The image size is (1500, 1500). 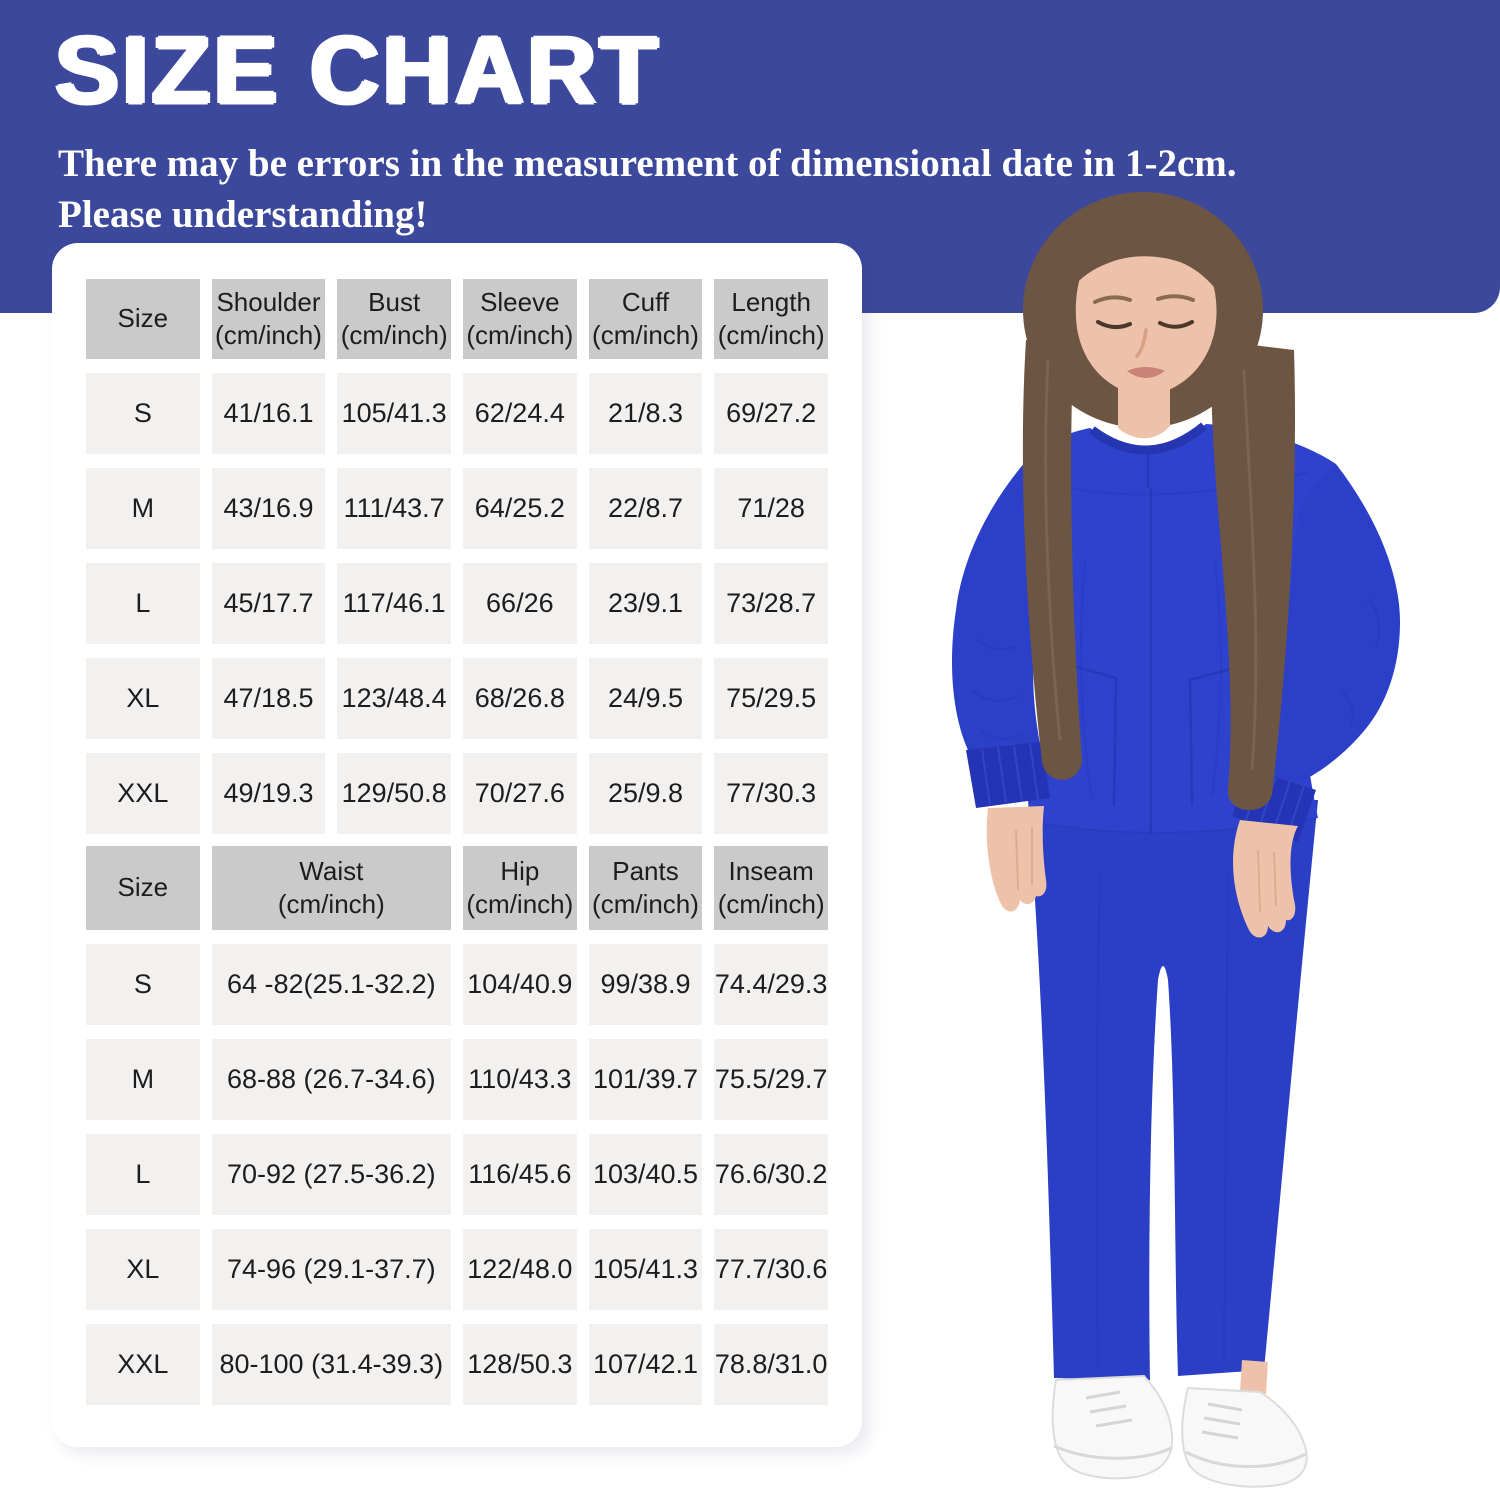 I want to click on value-cell: 70/27.6, so click(x=519, y=793).